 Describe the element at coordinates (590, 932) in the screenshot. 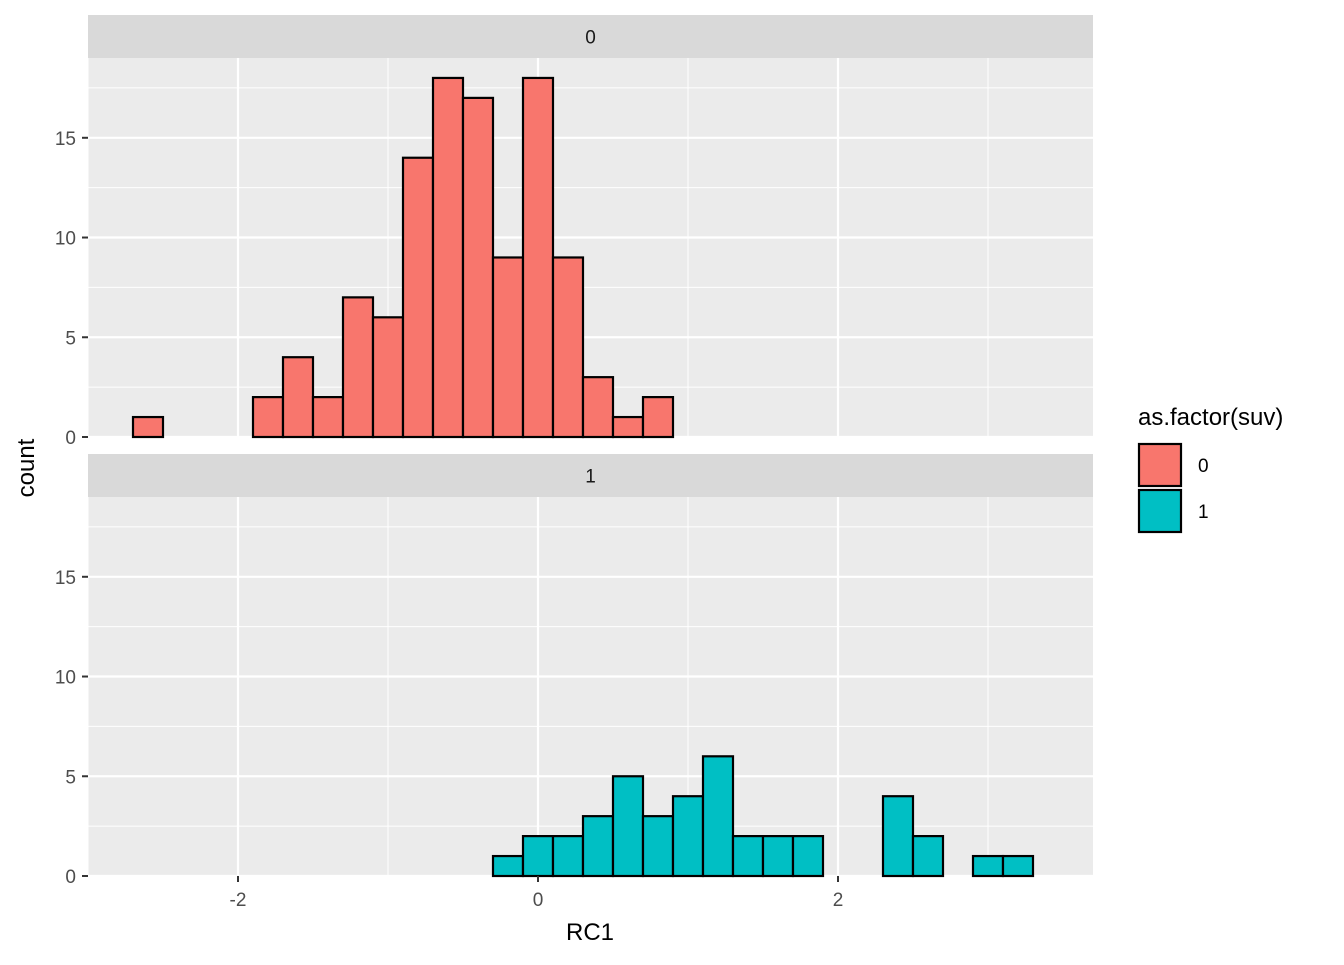

I see `x-axis-title: RC1` at that location.